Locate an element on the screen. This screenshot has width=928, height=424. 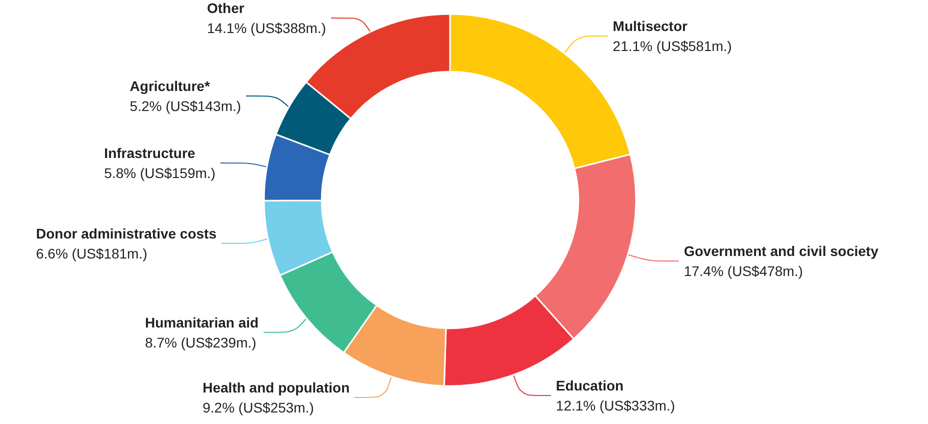
slice-label: Health and population is located at coordinates (276, 387).